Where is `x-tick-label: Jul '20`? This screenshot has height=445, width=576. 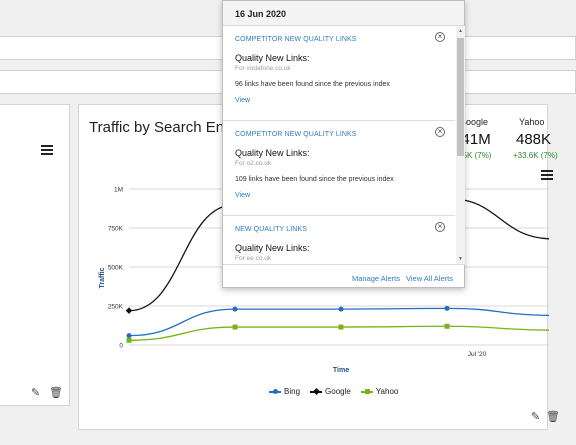
x-tick-label: Jul '20 is located at coordinates (477, 354).